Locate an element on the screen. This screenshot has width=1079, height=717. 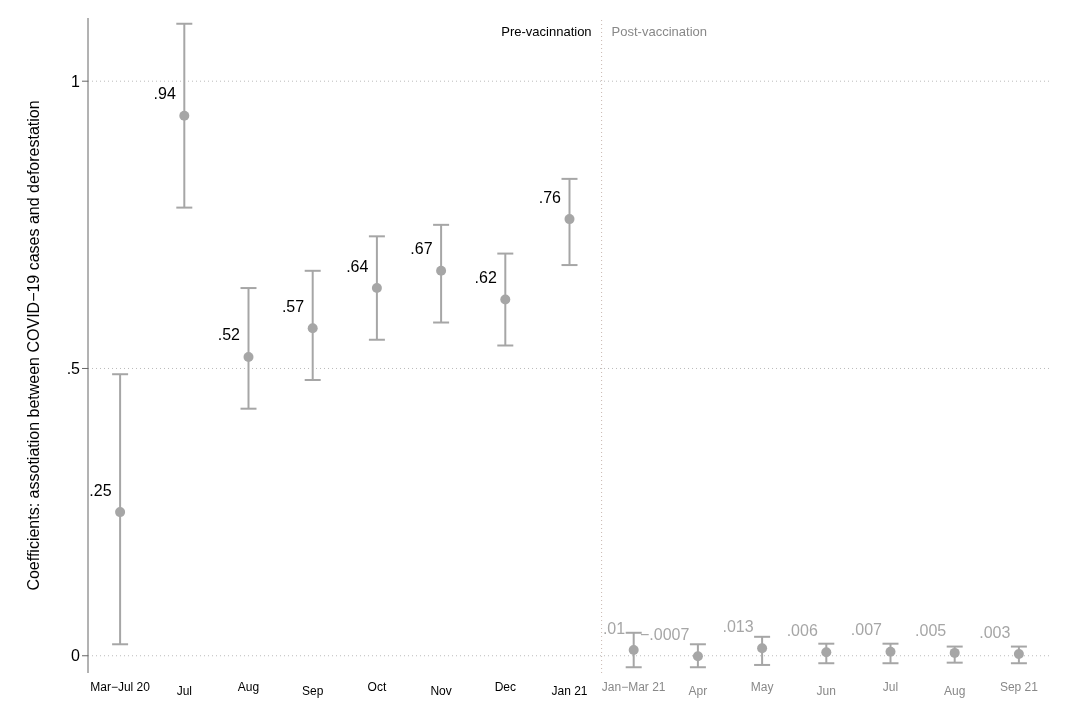
data-label: −.0007 is located at coordinates (665, 634).